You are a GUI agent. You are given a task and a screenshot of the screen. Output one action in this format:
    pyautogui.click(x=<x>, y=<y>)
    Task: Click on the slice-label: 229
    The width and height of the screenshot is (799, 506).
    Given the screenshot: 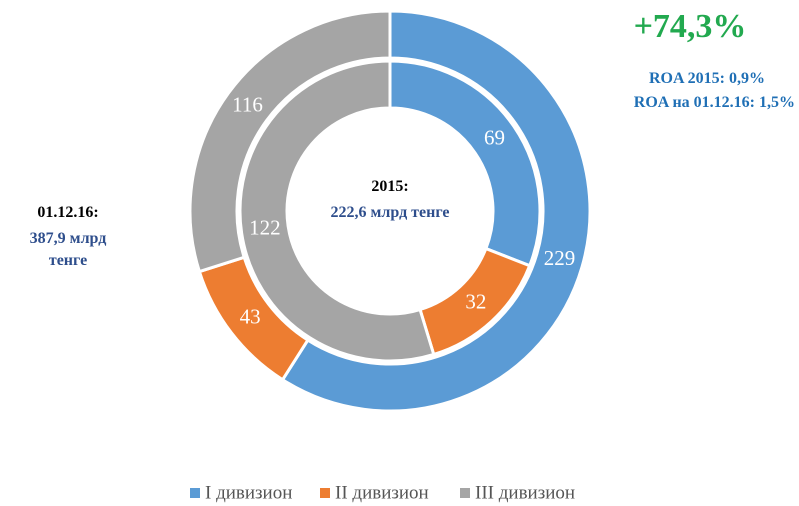 What is the action you would take?
    pyautogui.click(x=560, y=258)
    